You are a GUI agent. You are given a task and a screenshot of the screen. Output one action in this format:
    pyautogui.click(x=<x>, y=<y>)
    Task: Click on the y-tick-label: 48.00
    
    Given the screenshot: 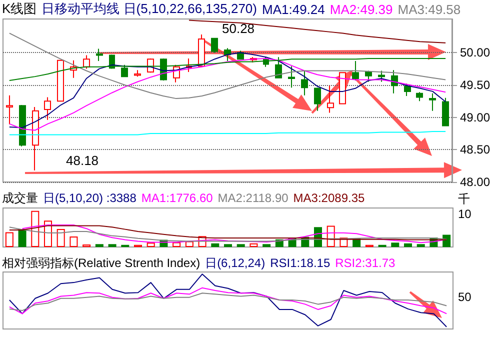 What is the action you would take?
    pyautogui.click(x=475, y=182)
    